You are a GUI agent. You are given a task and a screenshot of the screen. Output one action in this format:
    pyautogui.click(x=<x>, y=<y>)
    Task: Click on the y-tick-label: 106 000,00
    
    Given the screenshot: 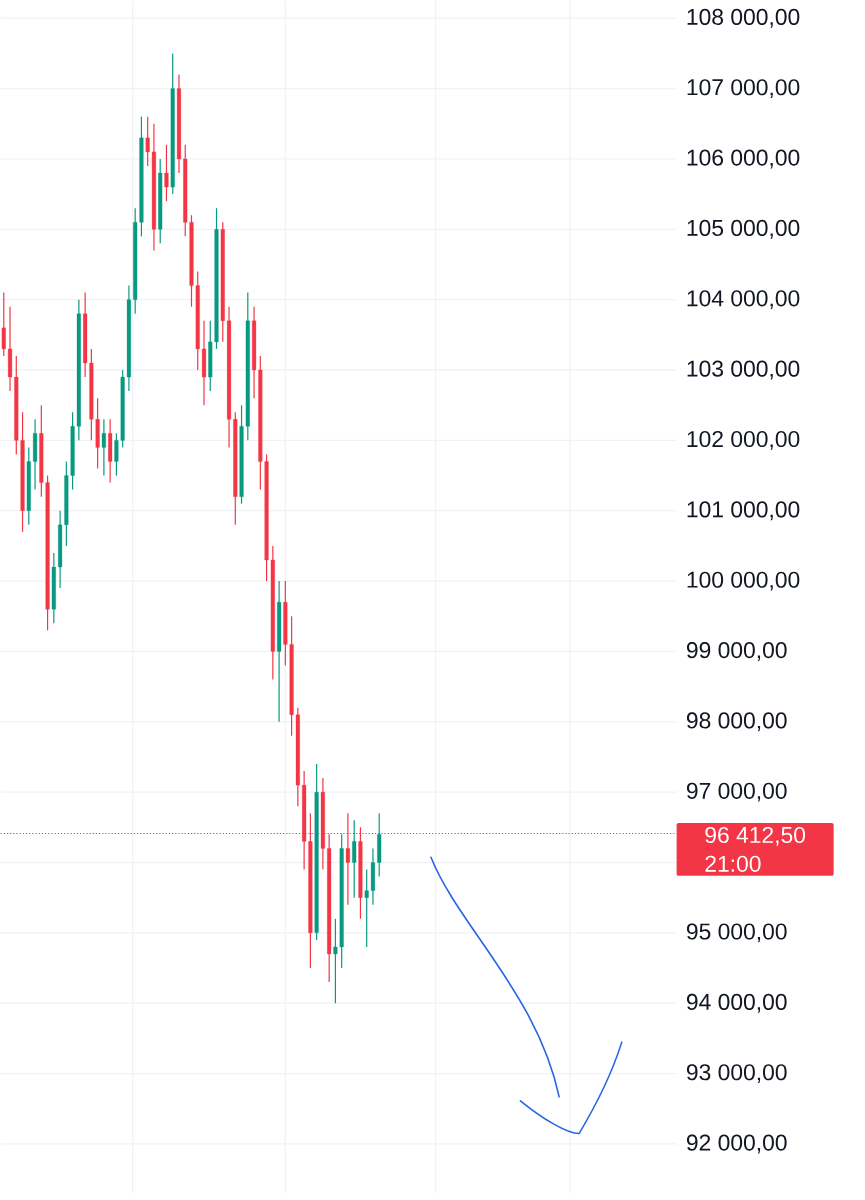 What is the action you would take?
    pyautogui.click(x=743, y=159)
    